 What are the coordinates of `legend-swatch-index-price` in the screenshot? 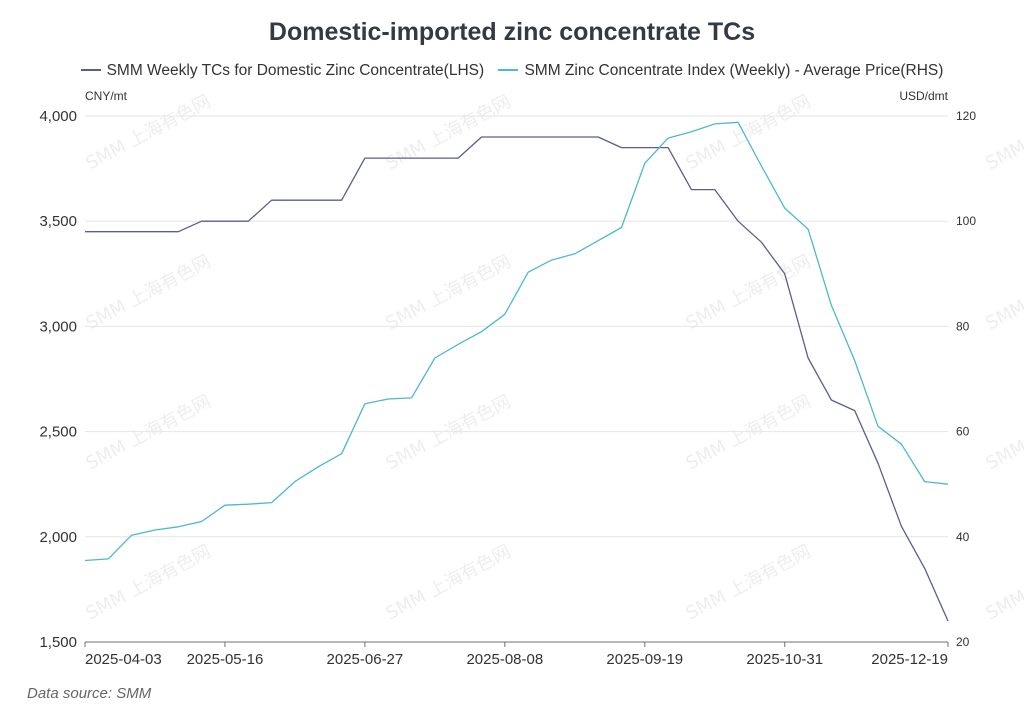 It's located at (508, 69).